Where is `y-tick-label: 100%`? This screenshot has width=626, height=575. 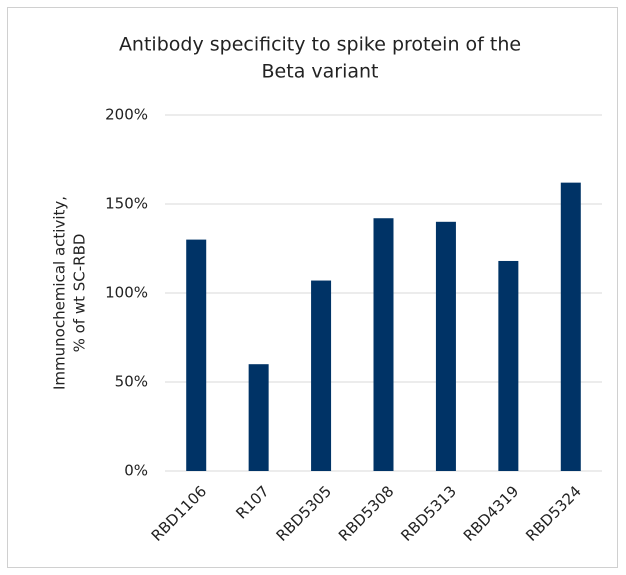 y-tick-label: 100% is located at coordinates (126, 293).